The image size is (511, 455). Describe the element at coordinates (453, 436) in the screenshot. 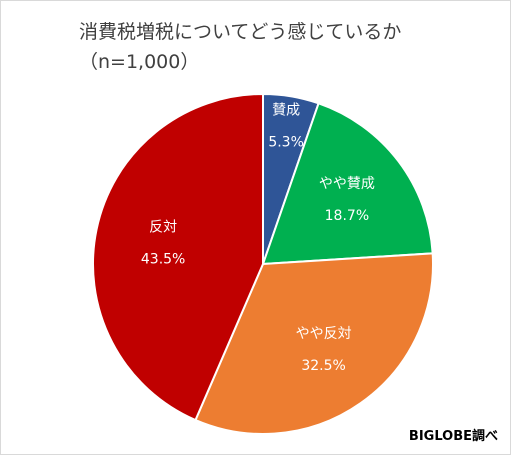

I see `source-label: BIGLOBE調べ` at that location.